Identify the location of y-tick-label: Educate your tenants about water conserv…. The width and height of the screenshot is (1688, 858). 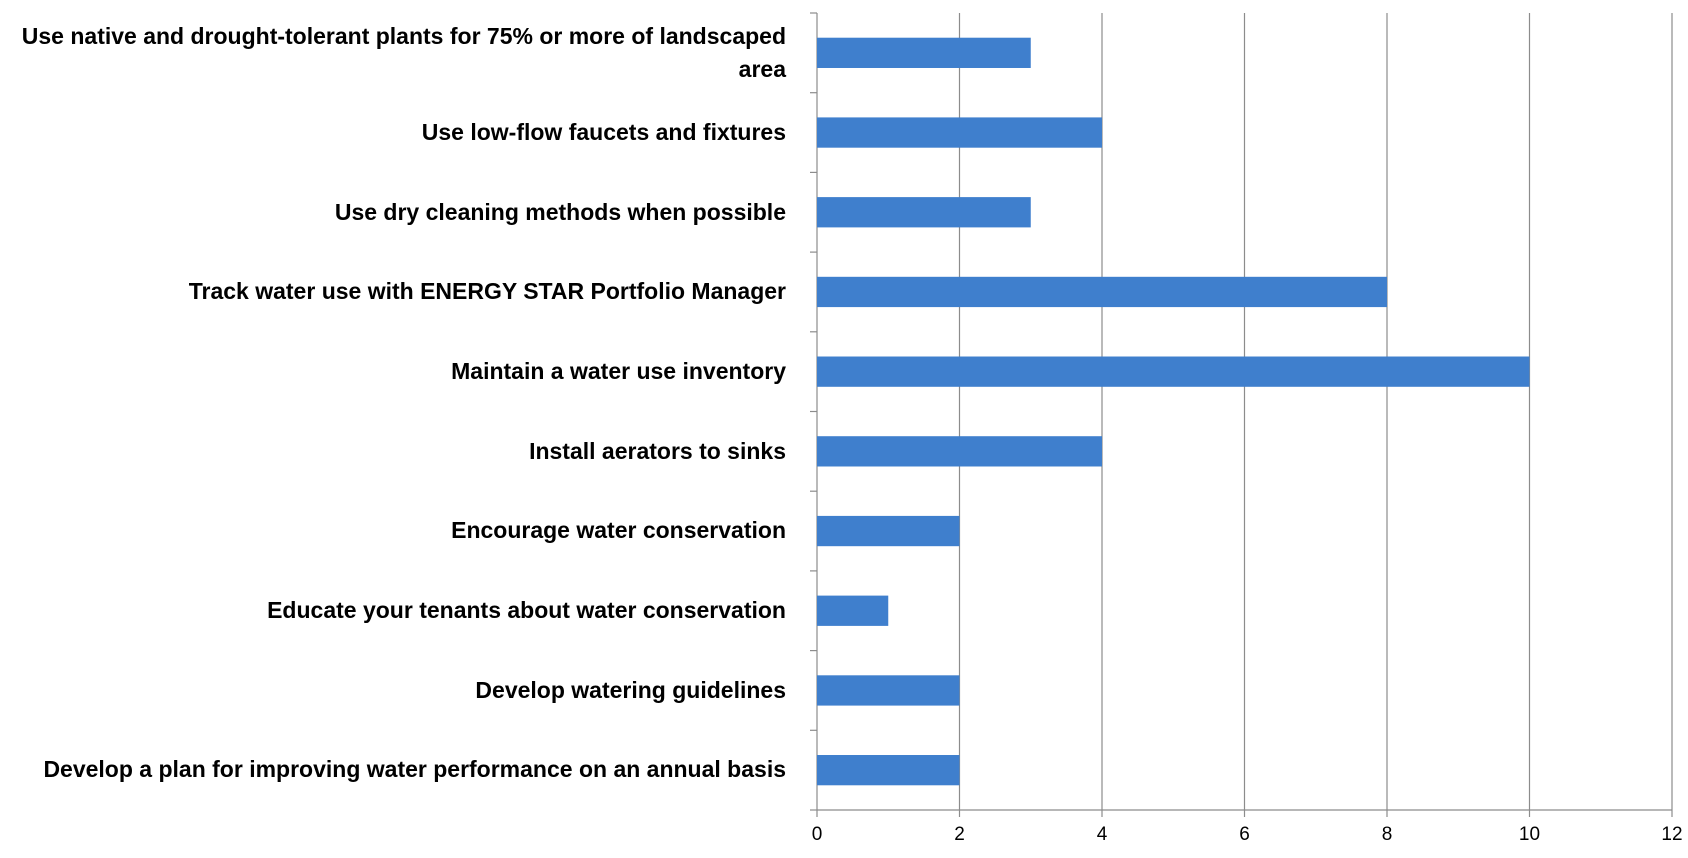
(526, 610).